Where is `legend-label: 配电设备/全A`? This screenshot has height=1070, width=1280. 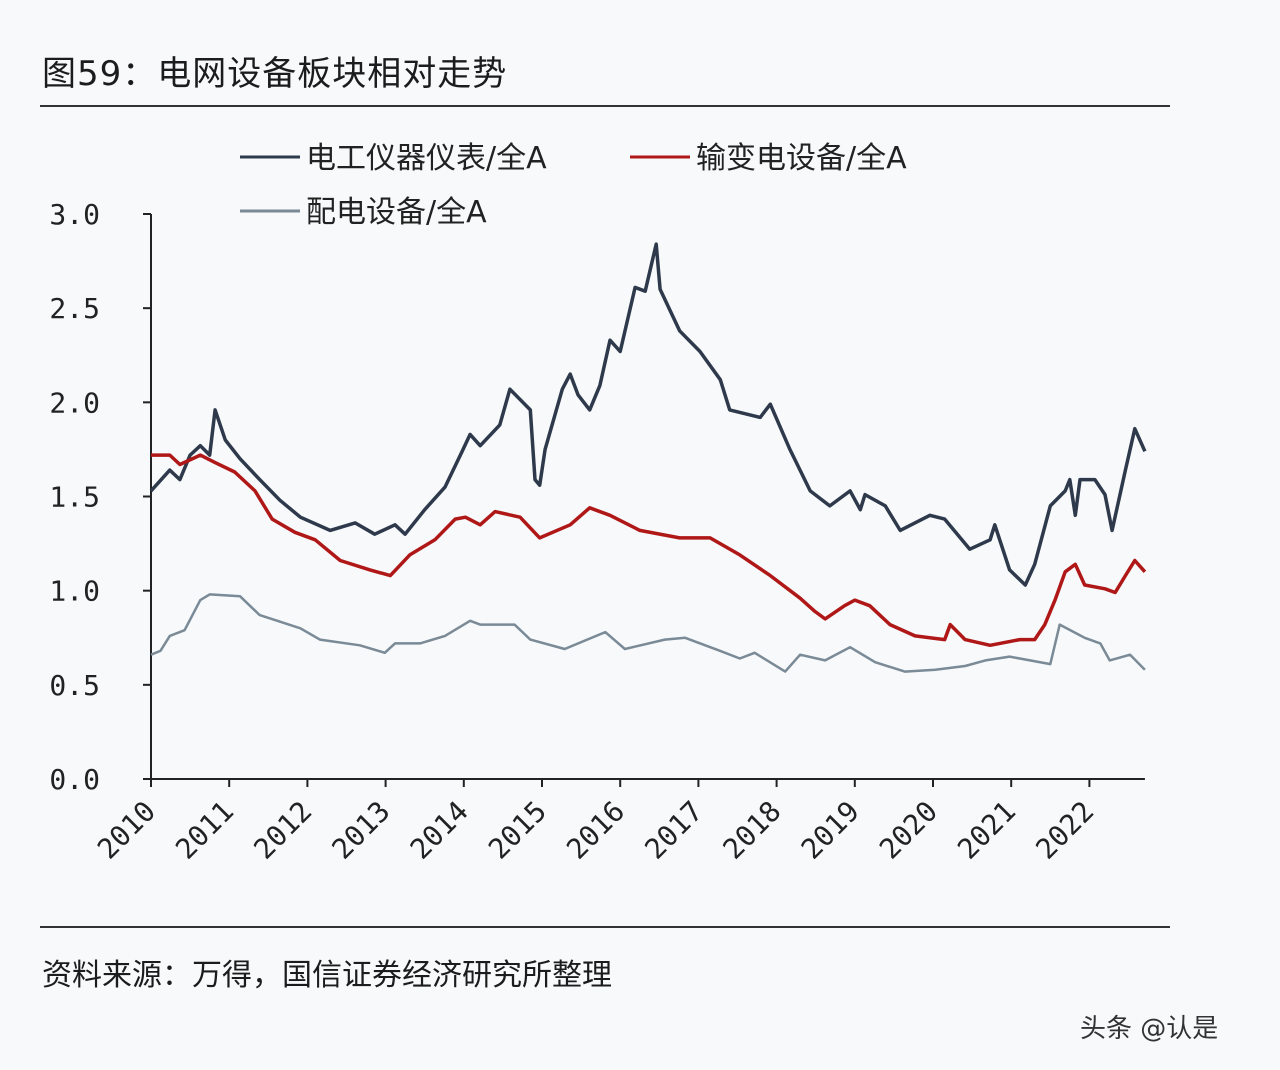 legend-label: 配电设备/全A is located at coordinates (396, 212).